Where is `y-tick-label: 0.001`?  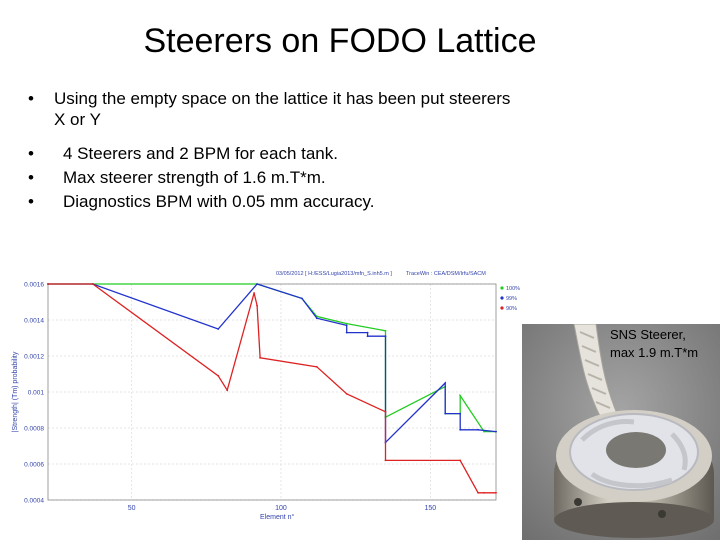 y-tick-label: 0.001 is located at coordinates (36, 393).